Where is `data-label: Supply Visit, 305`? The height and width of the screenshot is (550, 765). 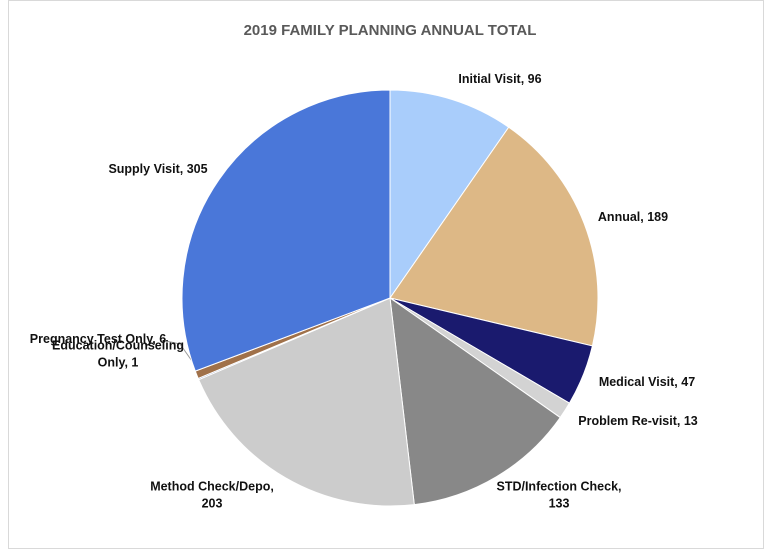
data-label: Supply Visit, 305 is located at coordinates (157, 169).